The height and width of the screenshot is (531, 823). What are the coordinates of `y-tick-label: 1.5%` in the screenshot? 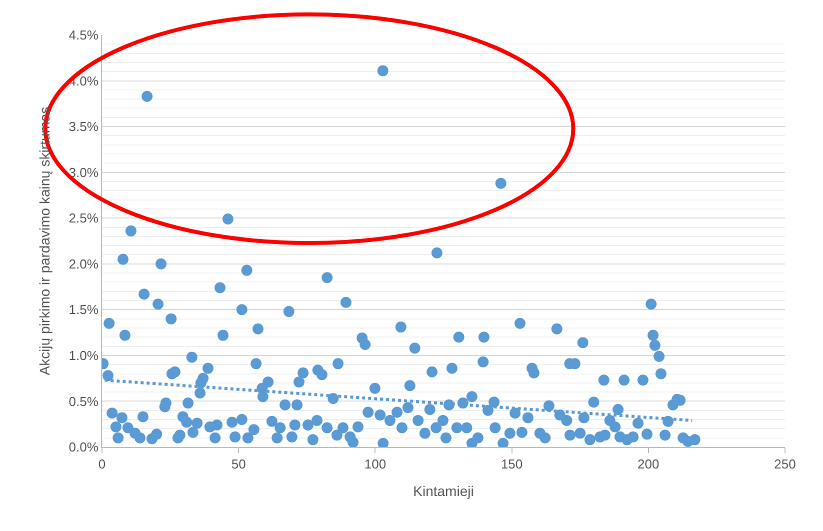 It's located at (83, 310).